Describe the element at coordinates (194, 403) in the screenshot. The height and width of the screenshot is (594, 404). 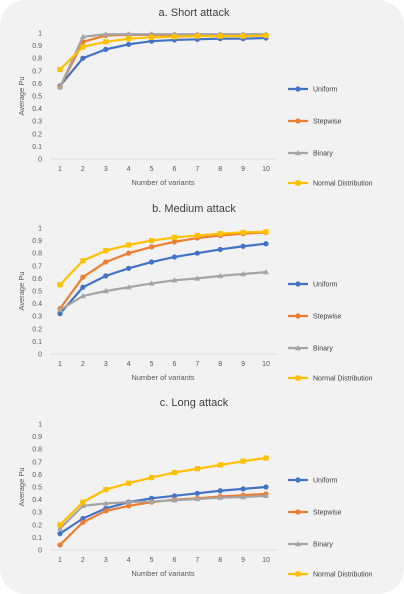
I see `chart-title: c. Long attack` at that location.